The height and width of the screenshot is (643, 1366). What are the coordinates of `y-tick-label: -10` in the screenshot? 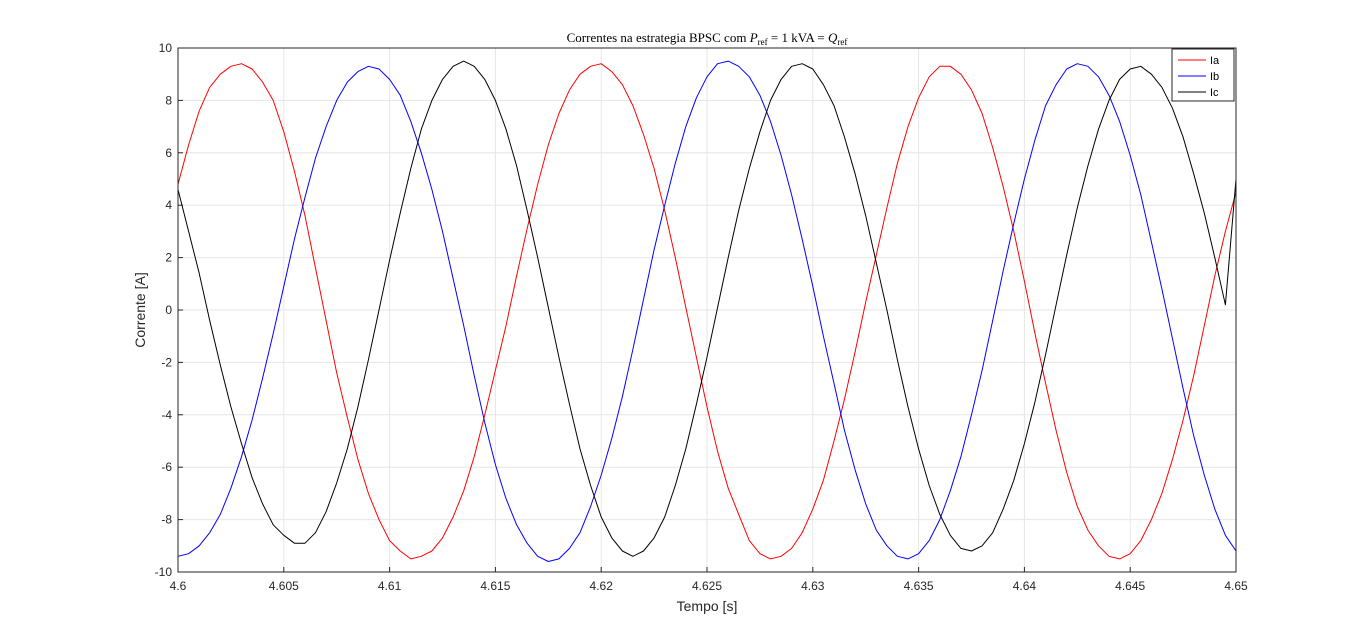 It's located at (164, 572).